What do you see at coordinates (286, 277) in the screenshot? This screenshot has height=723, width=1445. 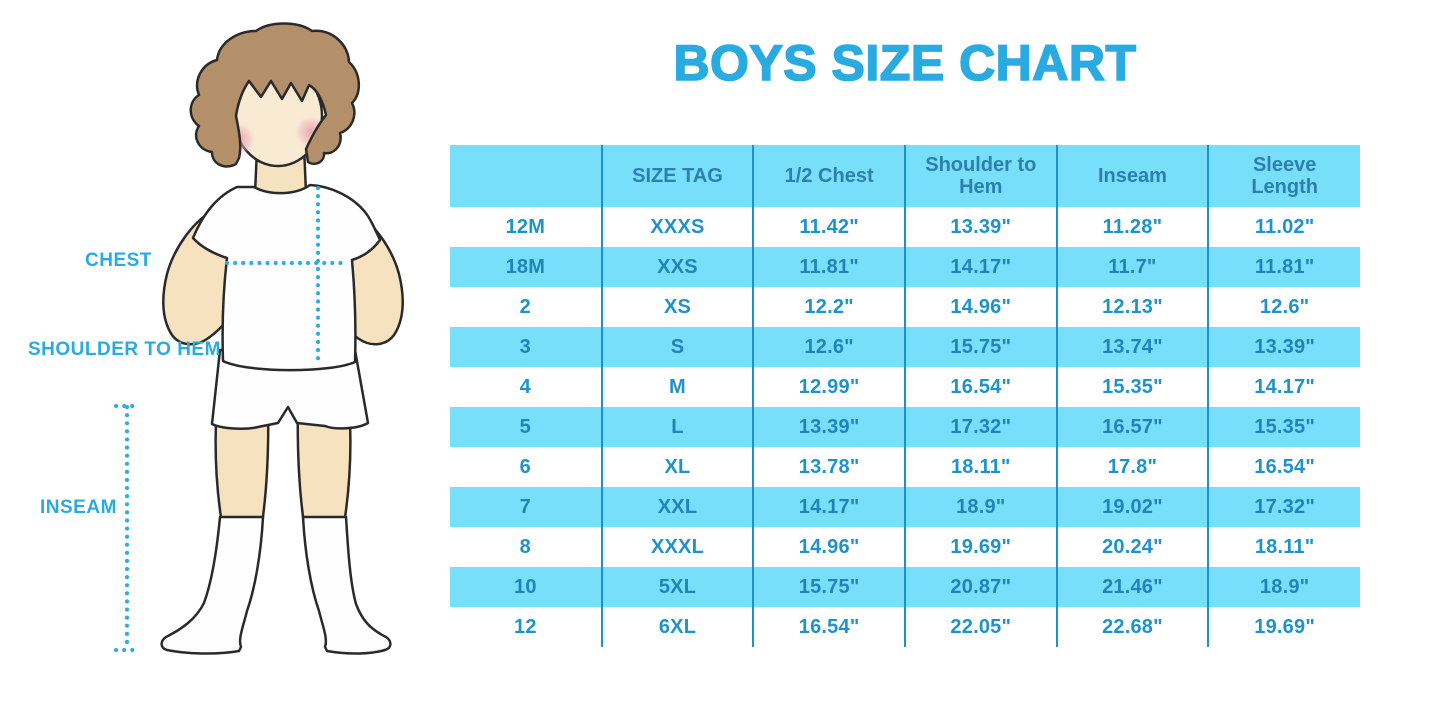 I see `boy-tshirt` at bounding box center [286, 277].